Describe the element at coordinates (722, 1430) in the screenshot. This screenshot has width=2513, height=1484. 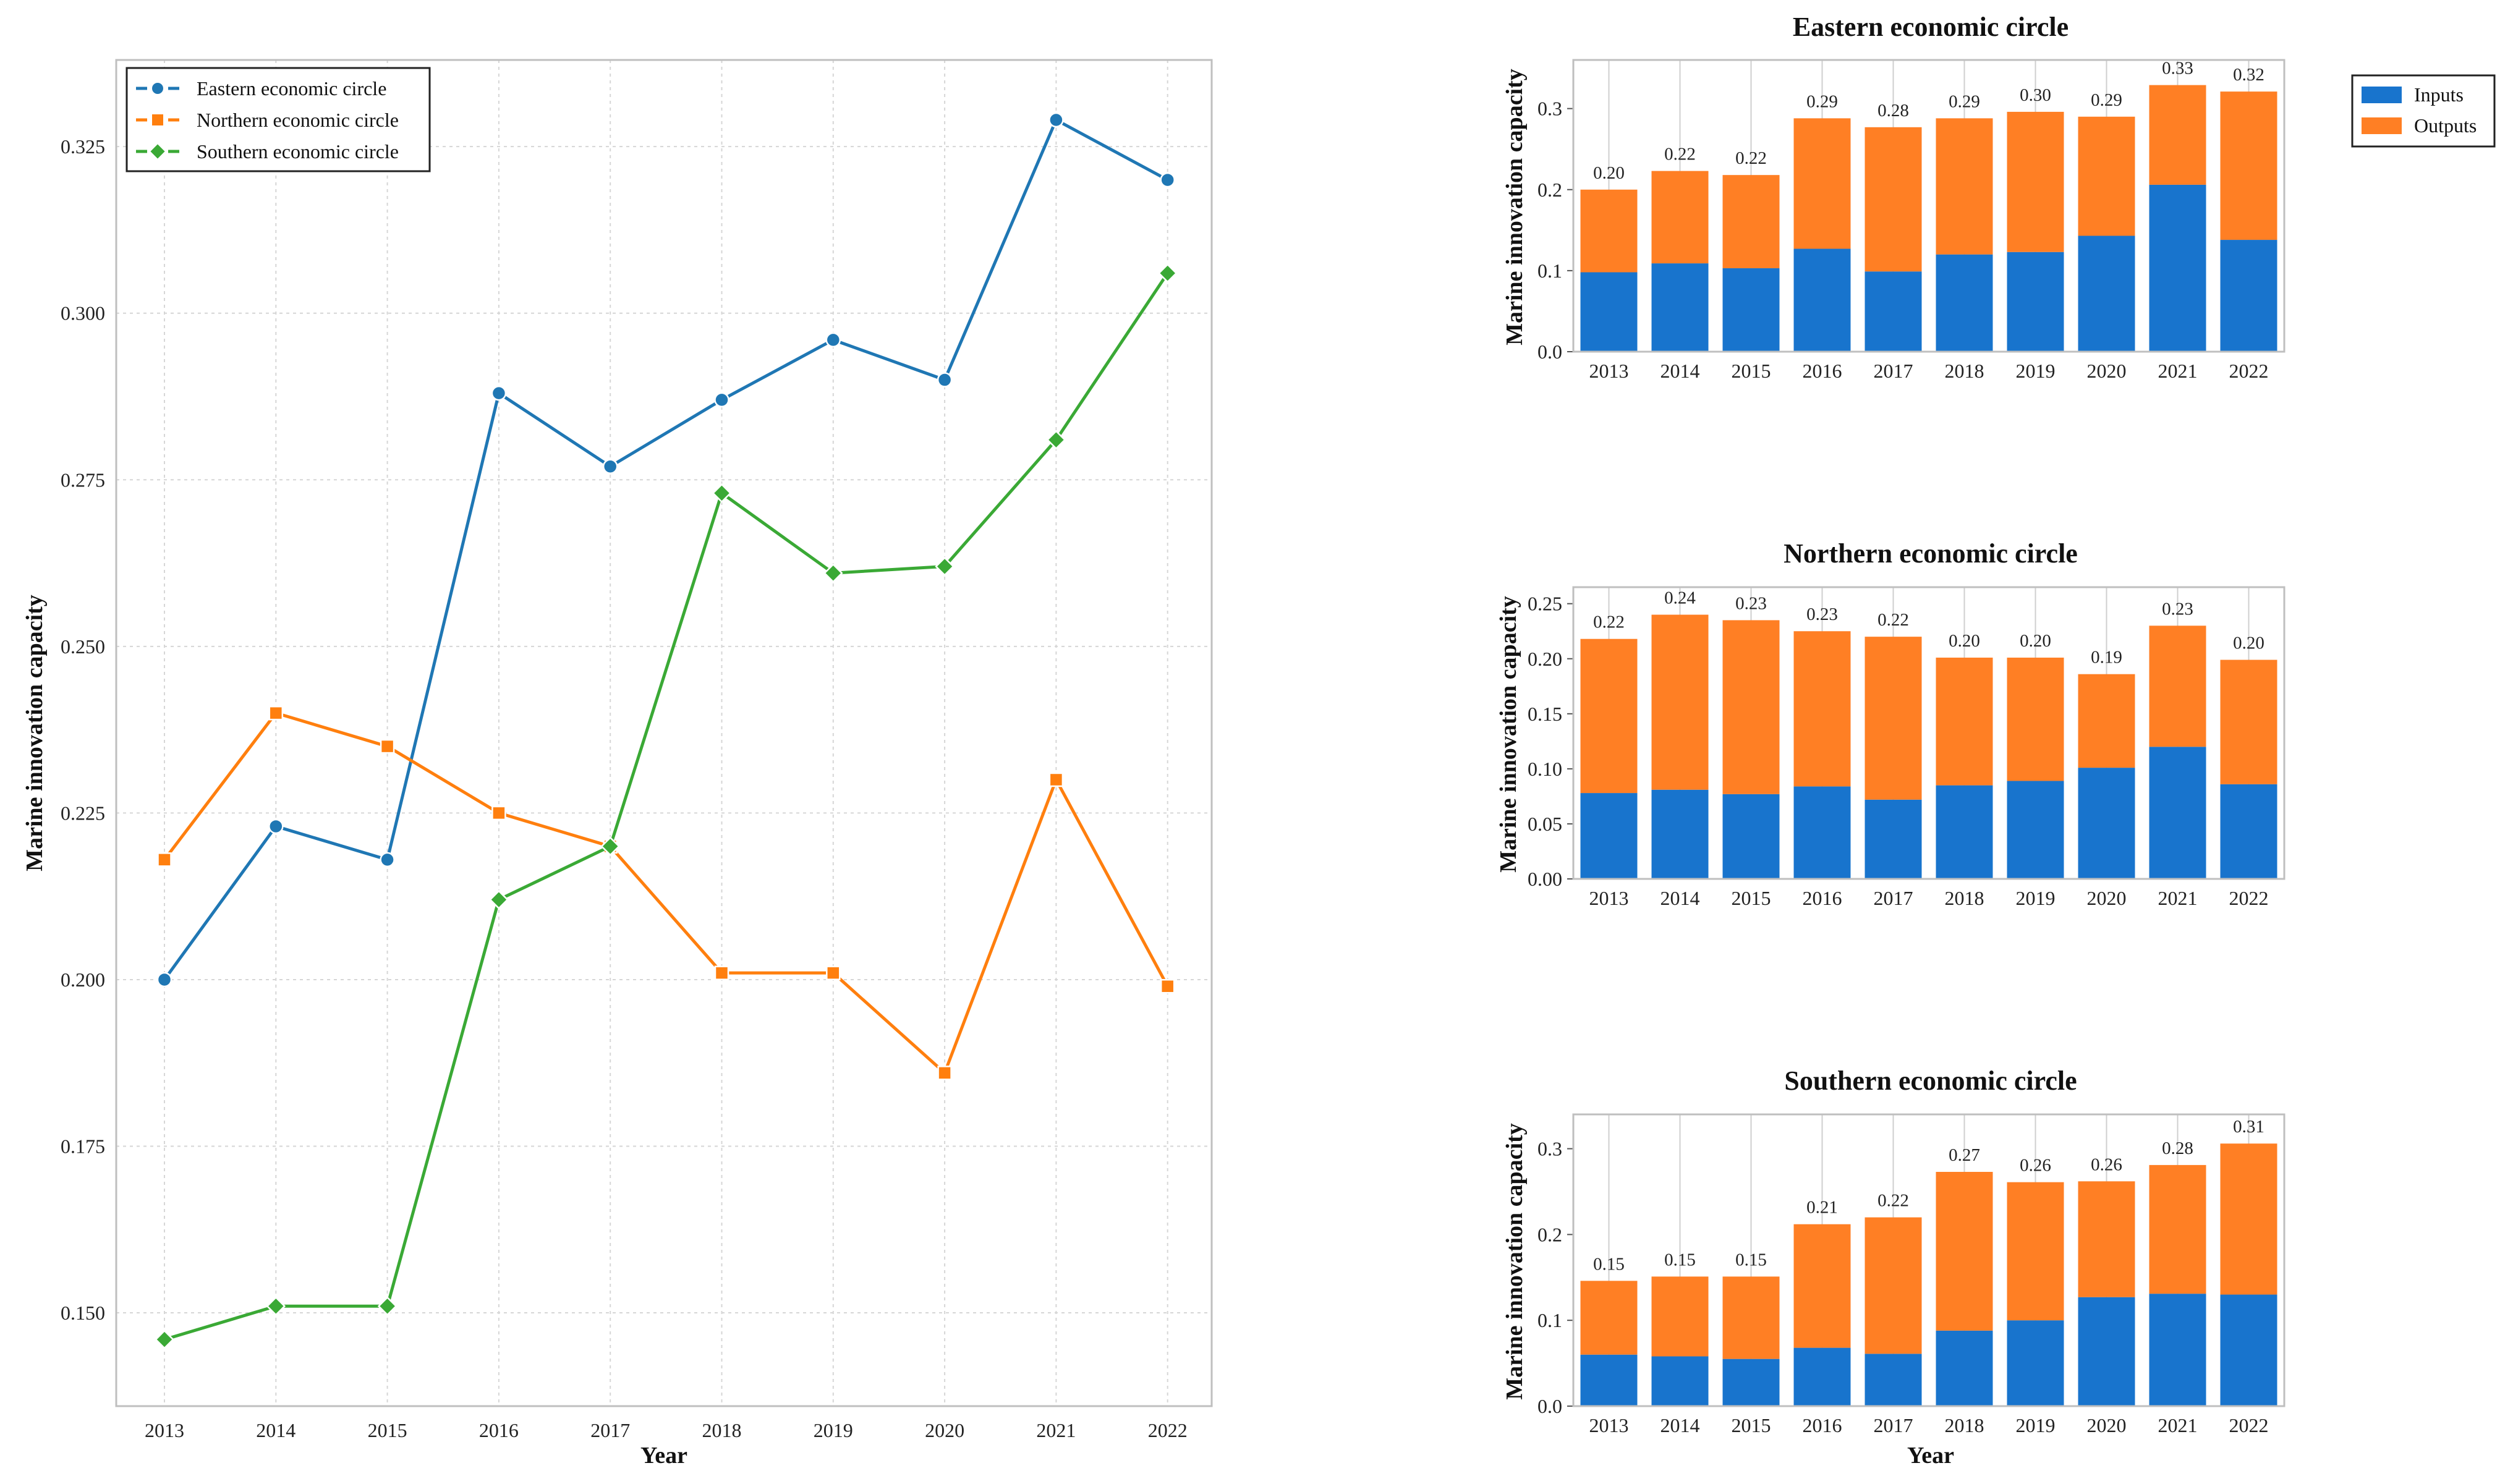
I see `line-x-tick-label: 2018` at that location.